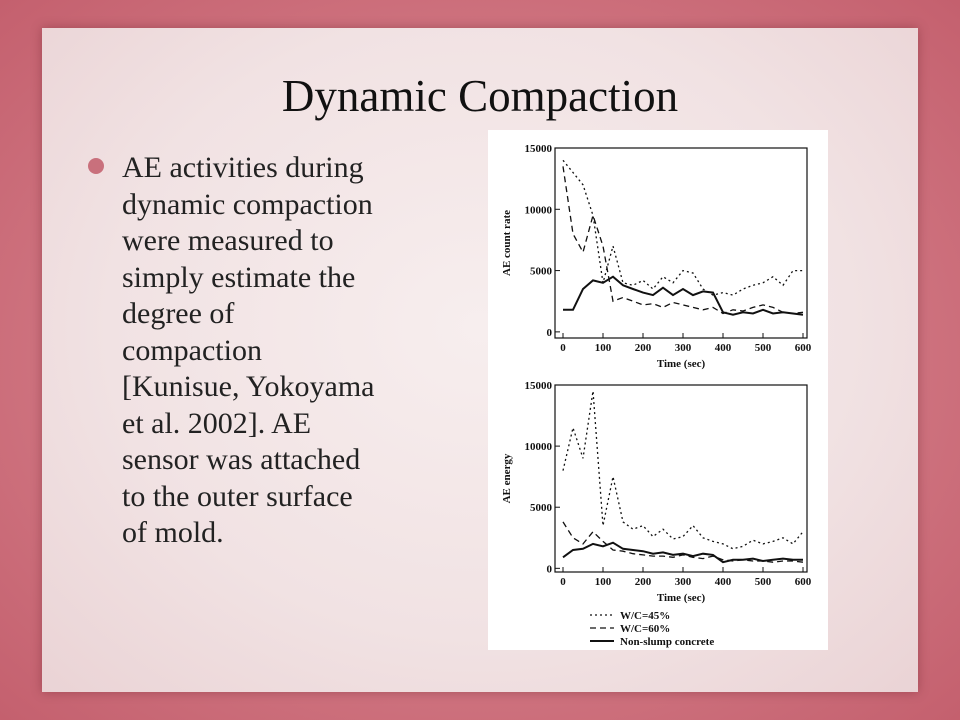 The width and height of the screenshot is (960, 720). What do you see at coordinates (237, 496) in the screenshot?
I see `bullet-line: to the outer surface` at bounding box center [237, 496].